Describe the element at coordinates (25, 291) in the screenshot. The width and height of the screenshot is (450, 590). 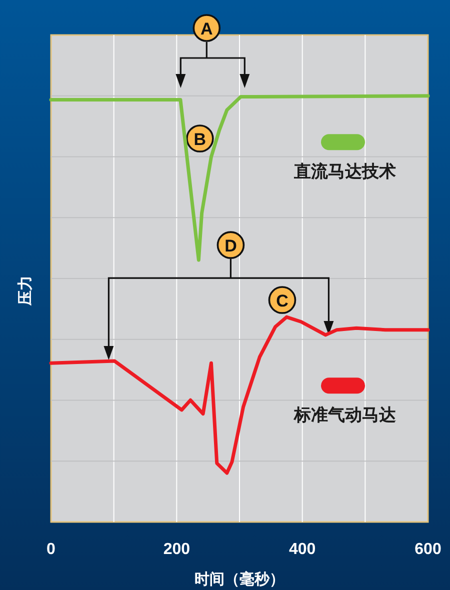
I see `y-axis-title: 压力` at that location.